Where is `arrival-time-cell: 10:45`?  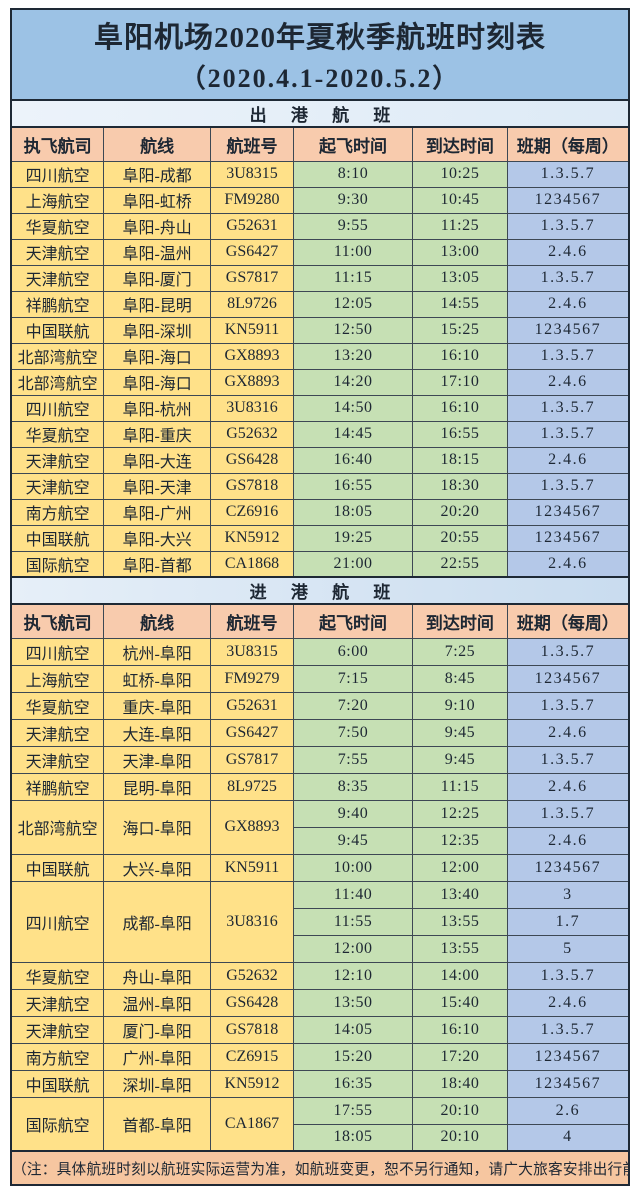
arrival-time-cell: 10:45 is located at coordinates (460, 200).